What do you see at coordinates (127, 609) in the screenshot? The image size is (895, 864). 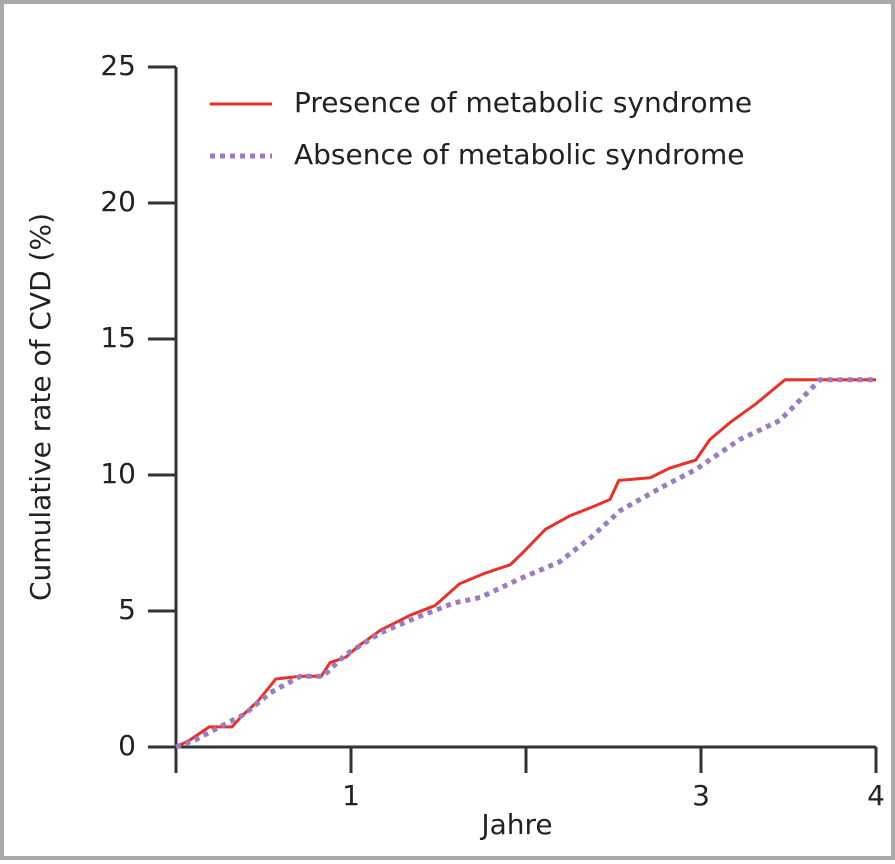 I see `y-tick-label: 5` at bounding box center [127, 609].